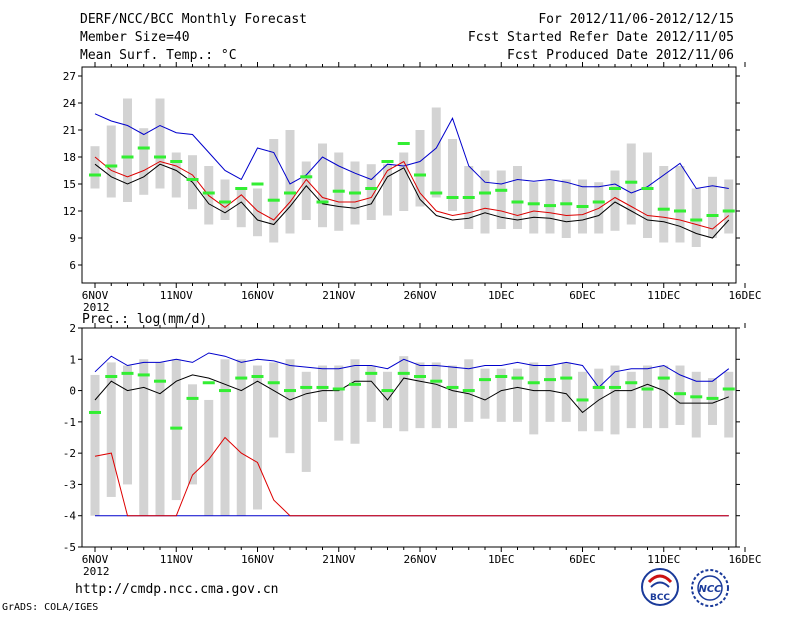 The image size is (800, 618). Describe the element at coordinates (177, 589) in the screenshot. I see `footer-url: http://cmdp.ncc.cma.gov.cn` at that location.